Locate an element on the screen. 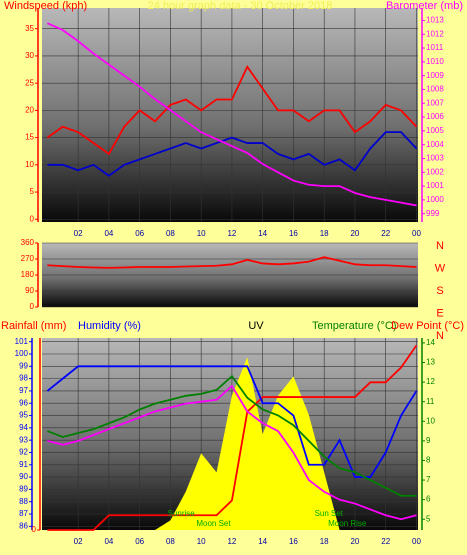 This screenshot has height=555, width=467. y-tick-label: 12 is located at coordinates (430, 381).